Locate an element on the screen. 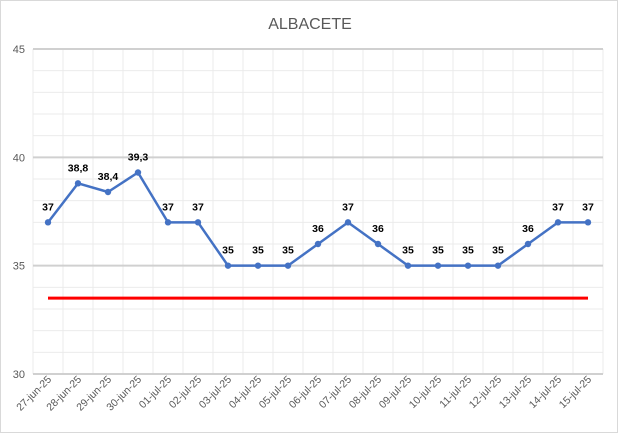 The width and height of the screenshot is (618, 434). x-tick-label: 15-jul-25 is located at coordinates (575, 392).